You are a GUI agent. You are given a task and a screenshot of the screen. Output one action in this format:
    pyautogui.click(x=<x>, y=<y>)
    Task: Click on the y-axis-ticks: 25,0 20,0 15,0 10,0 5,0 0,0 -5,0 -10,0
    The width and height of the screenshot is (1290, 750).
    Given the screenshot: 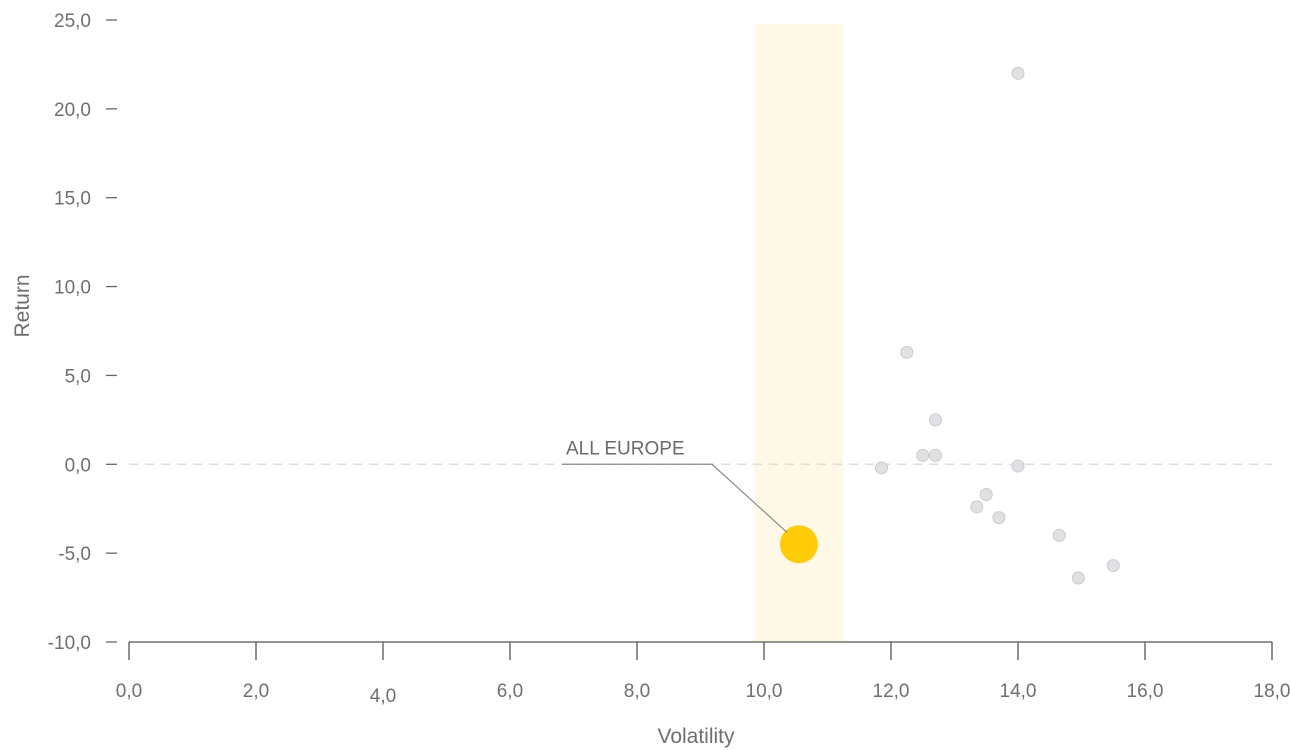 What is the action you would take?
    pyautogui.click(x=82, y=332)
    